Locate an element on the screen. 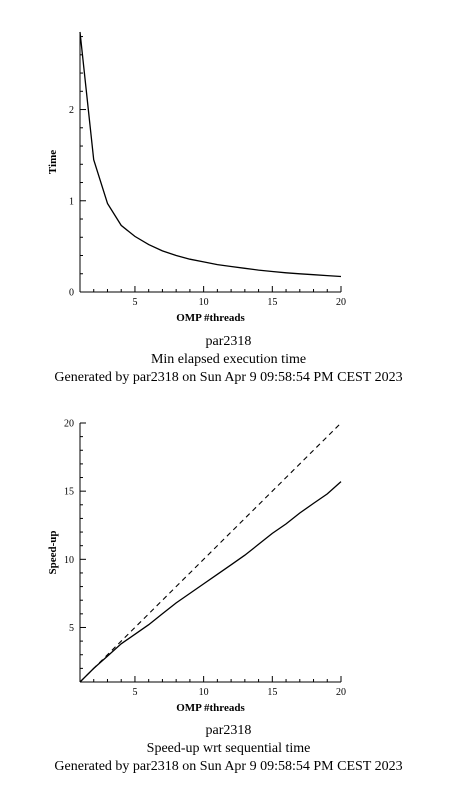  time-chart-y-axis-label: Time is located at coordinates (53, 162).